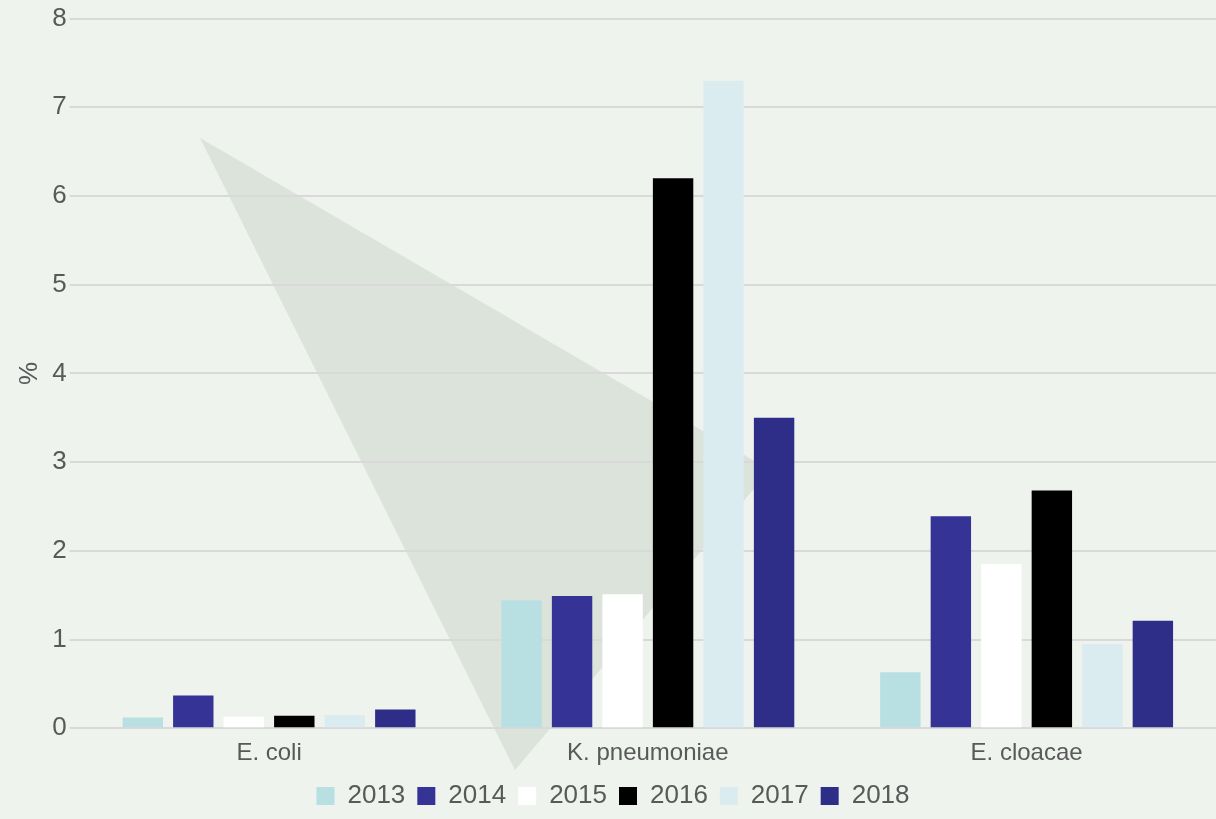 This screenshot has height=819, width=1216. I want to click on y-tick-label: 7, so click(59, 105).